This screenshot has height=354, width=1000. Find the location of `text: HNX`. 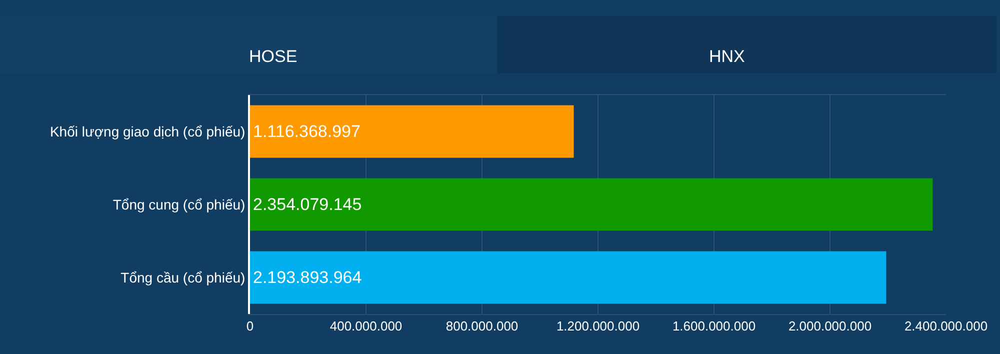

text: HNX is located at coordinates (727, 56).